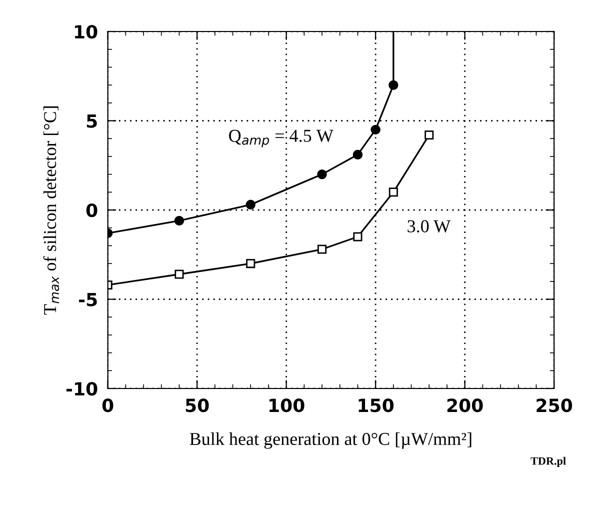  What do you see at coordinates (51, 210) in the screenshot?
I see `y-axis-title: T$_{max}$ of silicon detector [°C]` at bounding box center [51, 210].